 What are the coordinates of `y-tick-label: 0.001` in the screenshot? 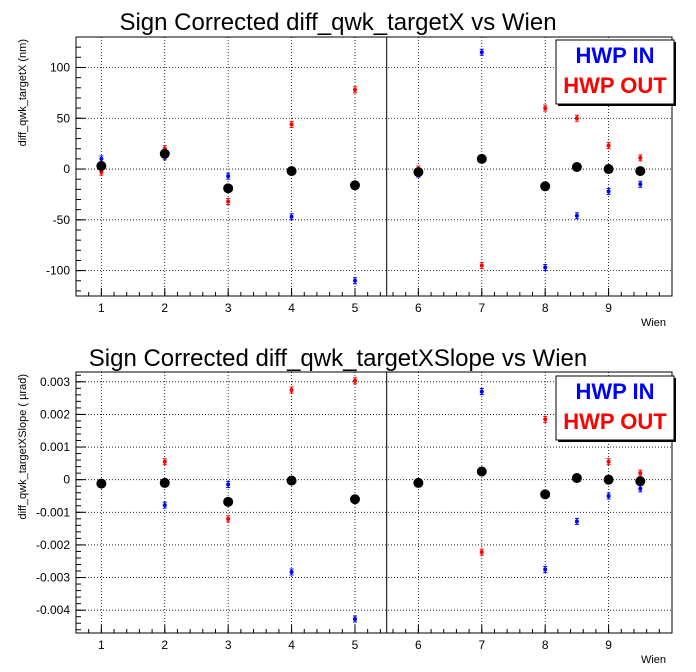 It's located at (55, 447).